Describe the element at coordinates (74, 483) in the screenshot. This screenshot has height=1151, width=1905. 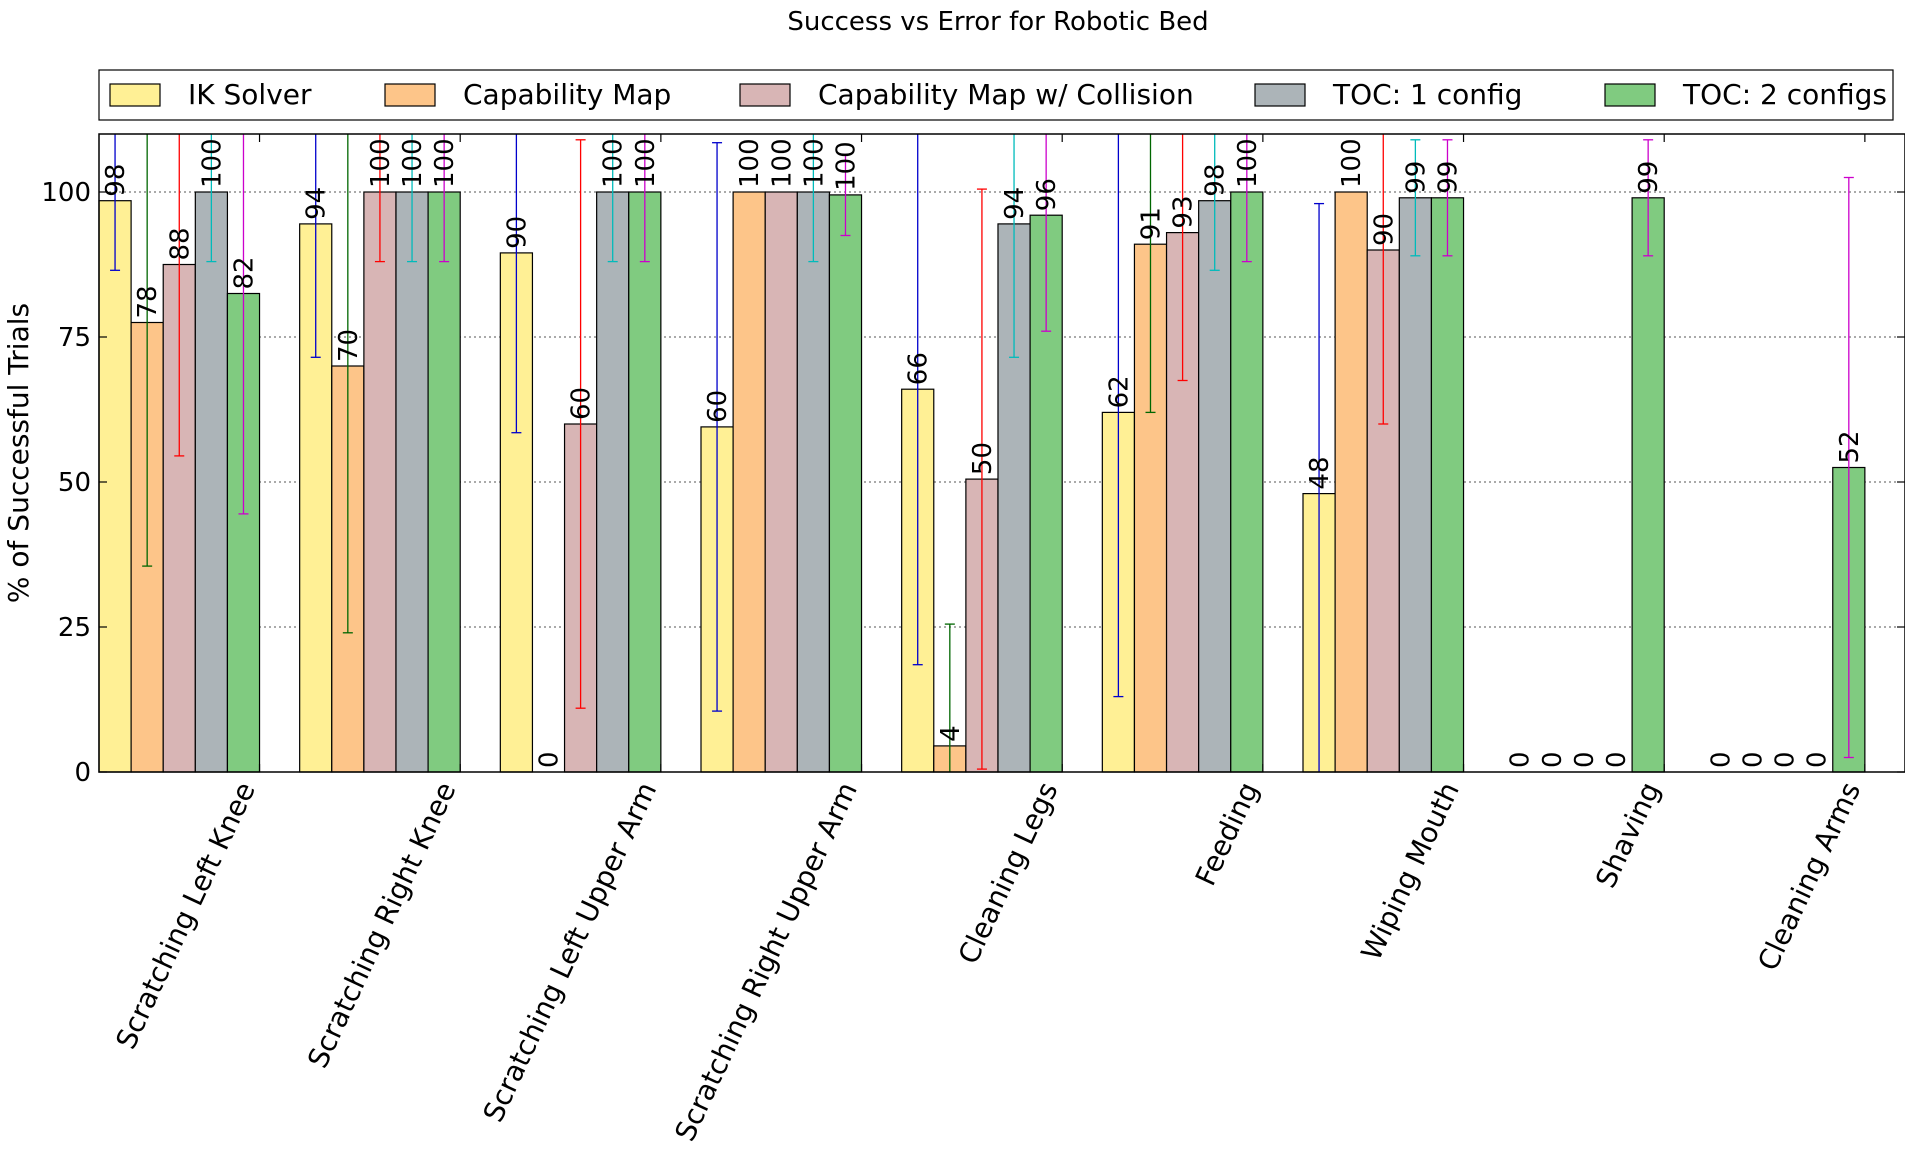
I see `y-tick-label: 50` at that location.